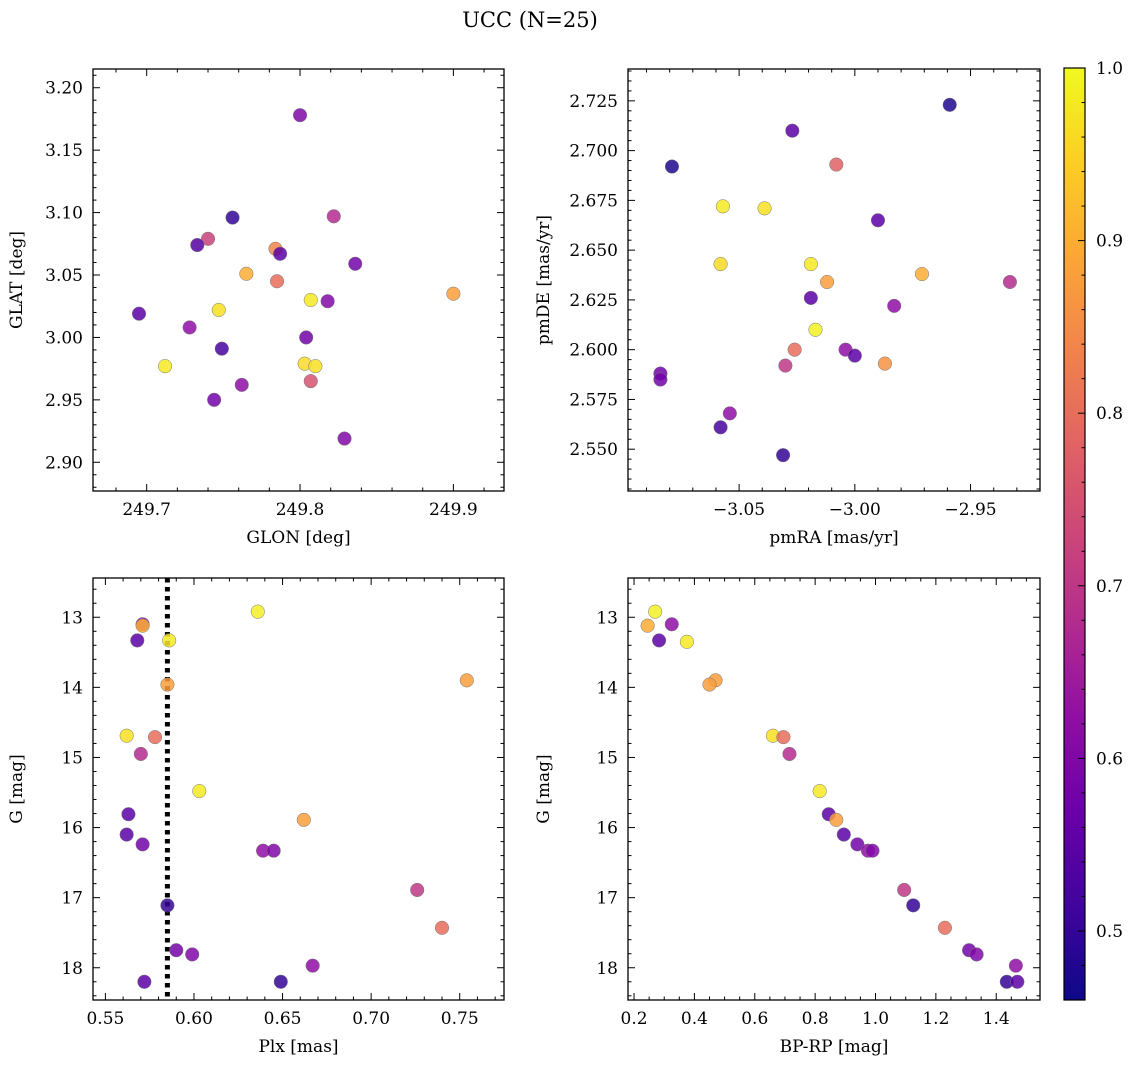 The width and height of the screenshot is (1136, 1068). What do you see at coordinates (1109, 69) in the screenshot?
I see `colorbar-tick-label: 1.0` at bounding box center [1109, 69].